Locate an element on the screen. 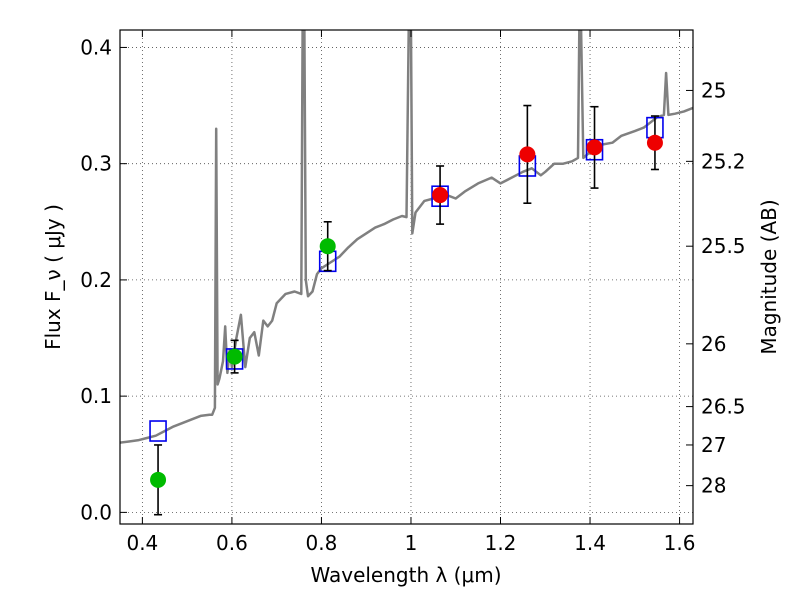  x-tick-label: 1.6 is located at coordinates (680, 543).